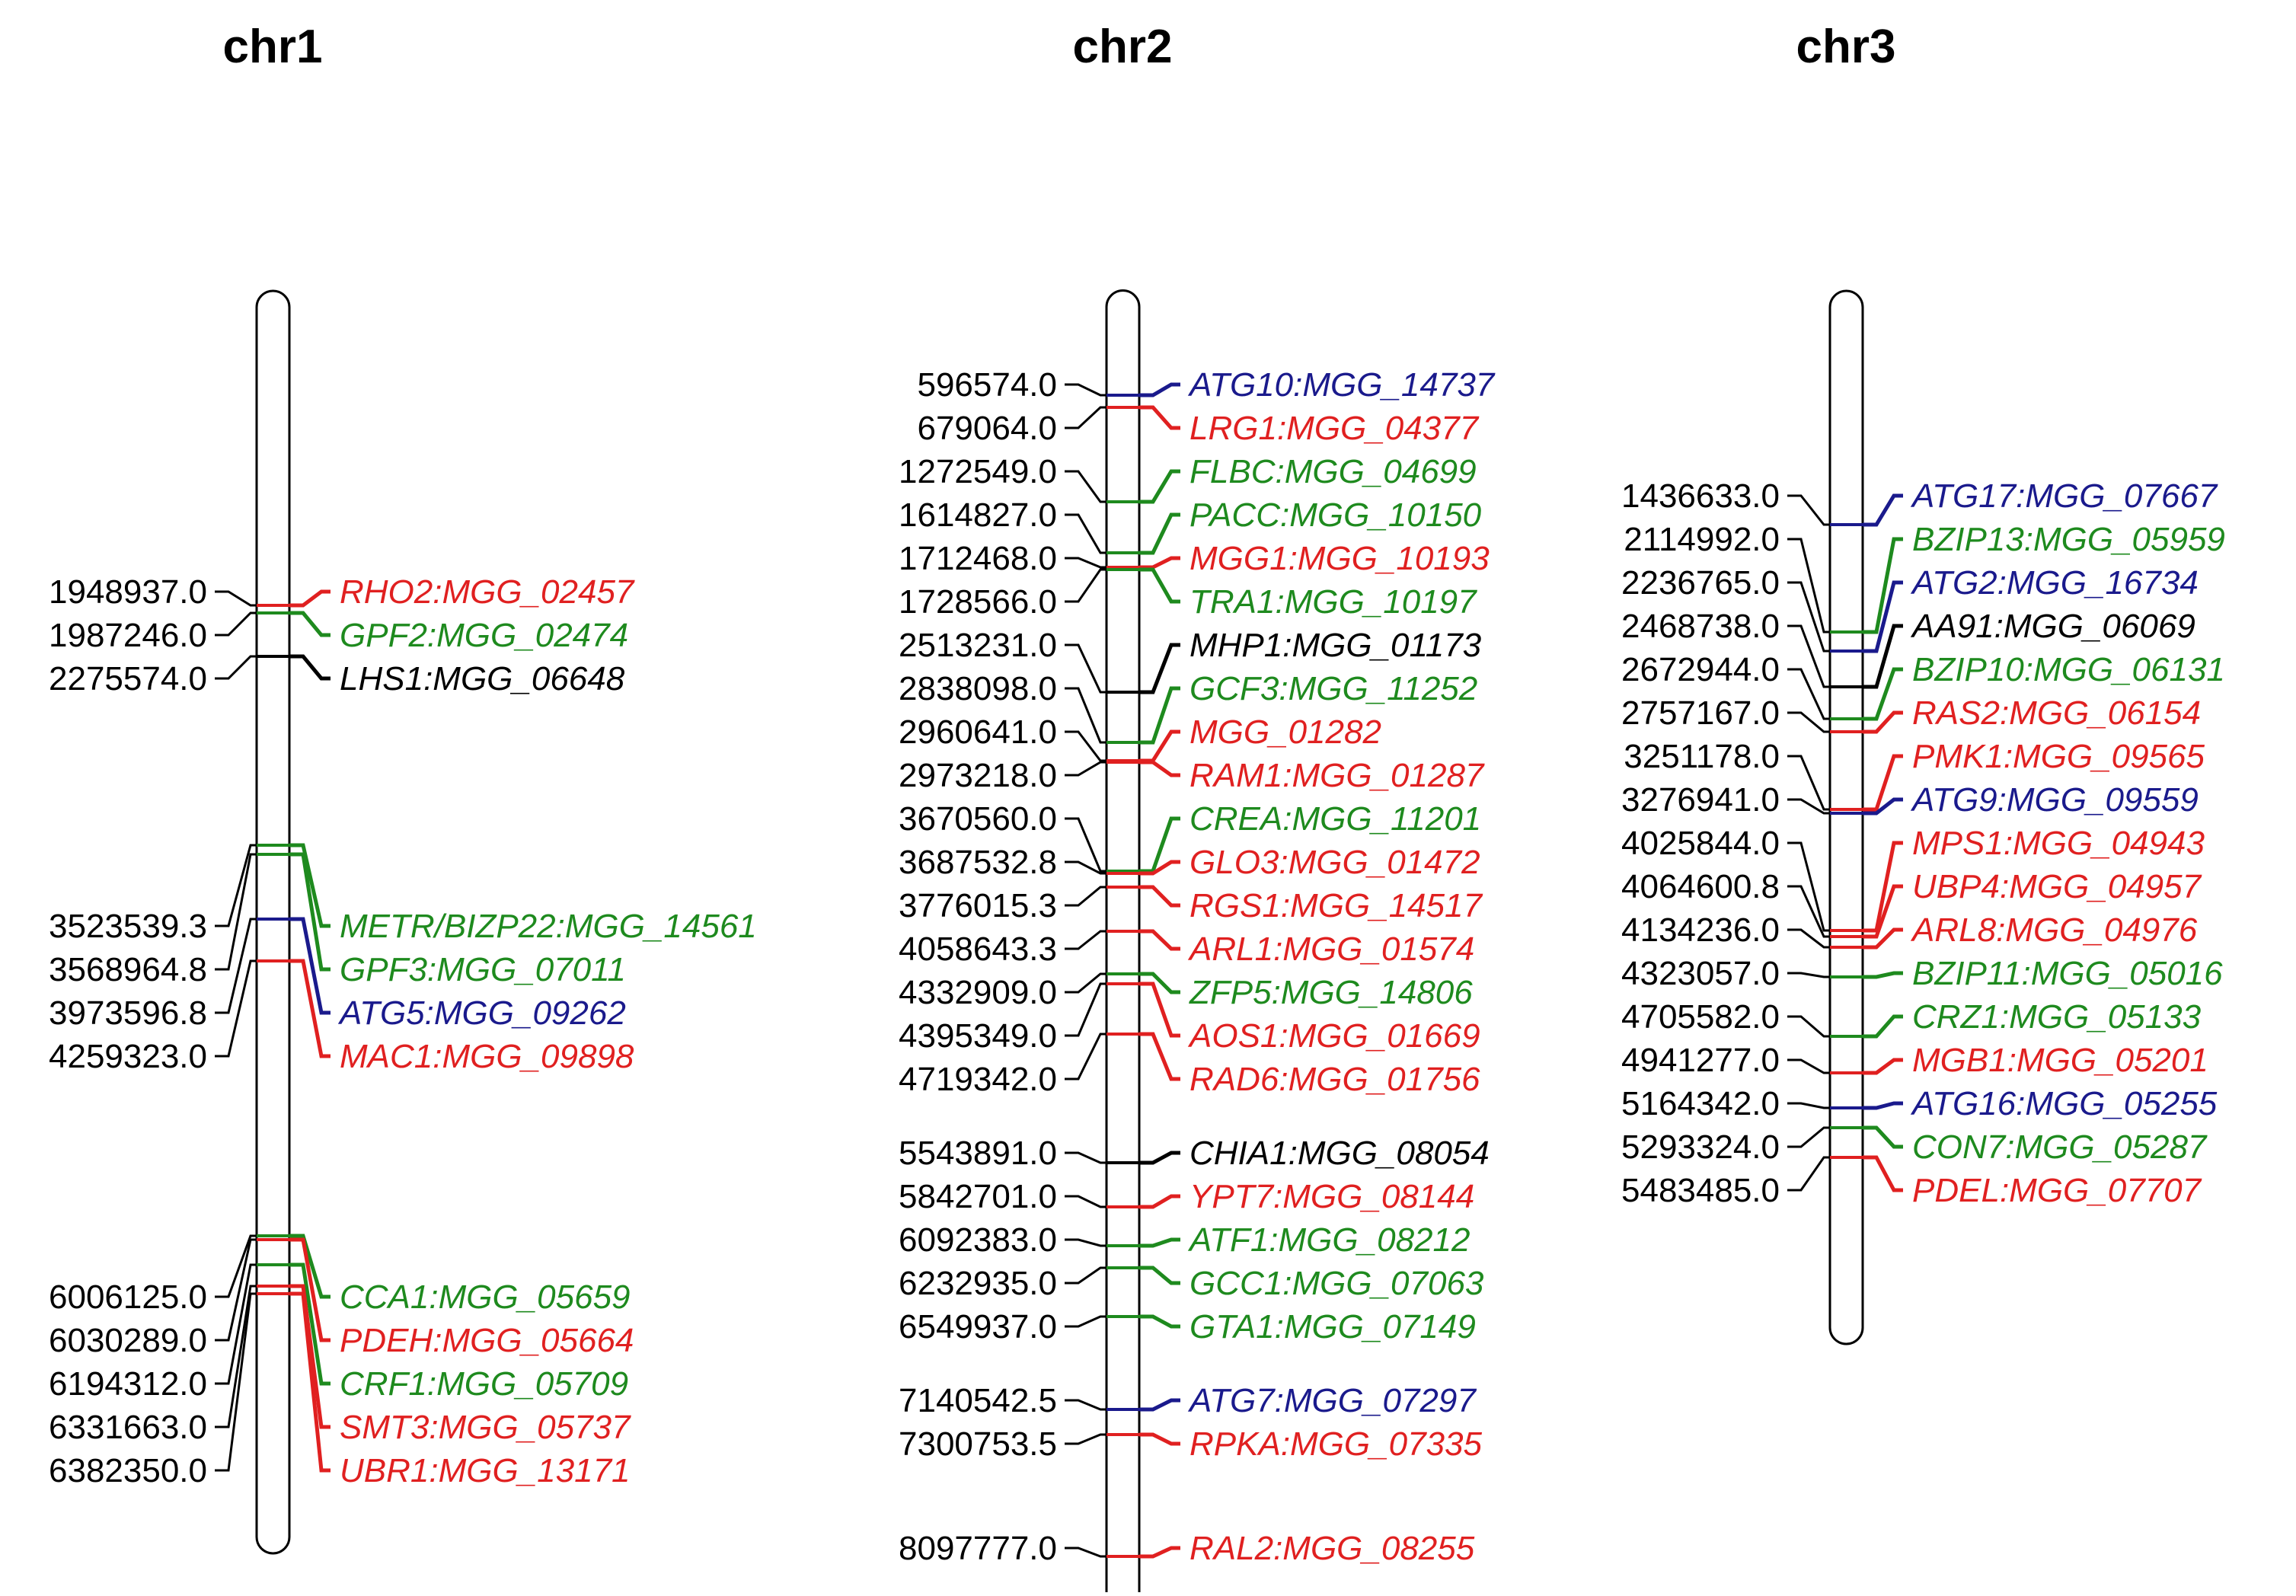 This screenshot has width=2296, height=1596. What do you see at coordinates (273, 47) in the screenshot?
I see `chr-title: chr1` at bounding box center [273, 47].